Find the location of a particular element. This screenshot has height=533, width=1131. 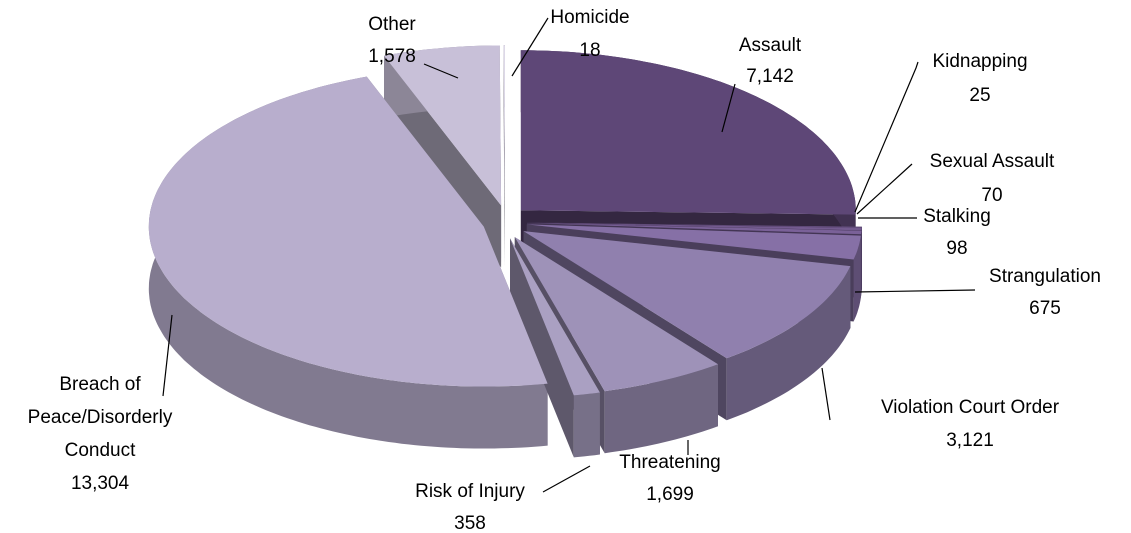

category-label: Breach of Peace/Disorderly Conduct is located at coordinates (100, 417).